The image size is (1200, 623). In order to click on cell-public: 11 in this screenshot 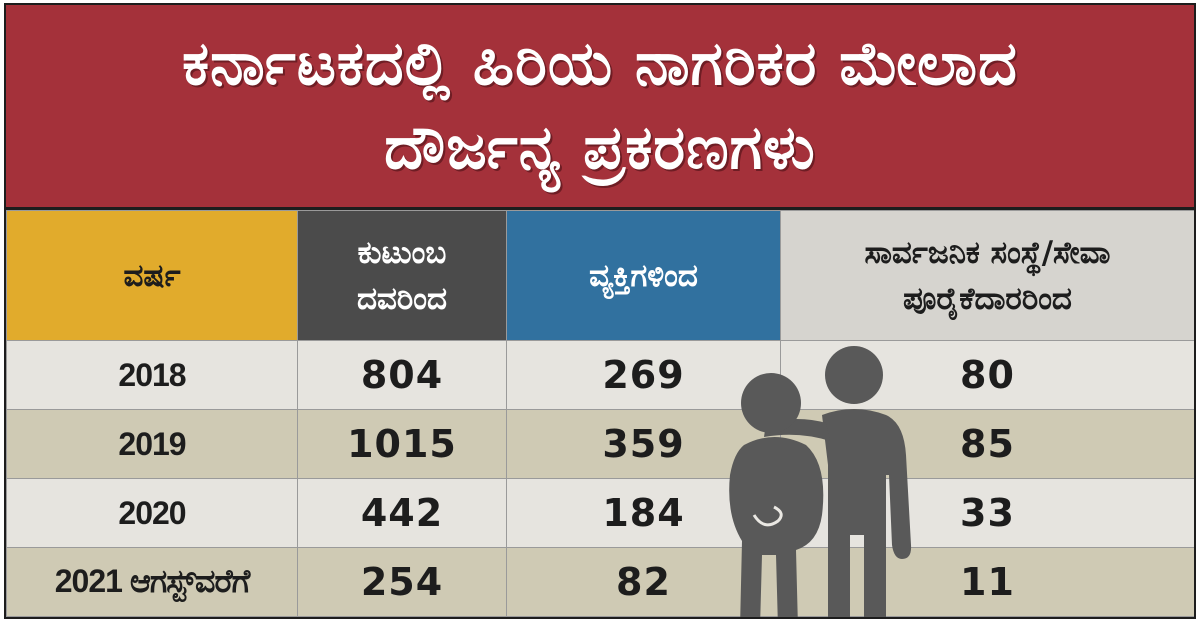, I will do `click(987, 582)`.